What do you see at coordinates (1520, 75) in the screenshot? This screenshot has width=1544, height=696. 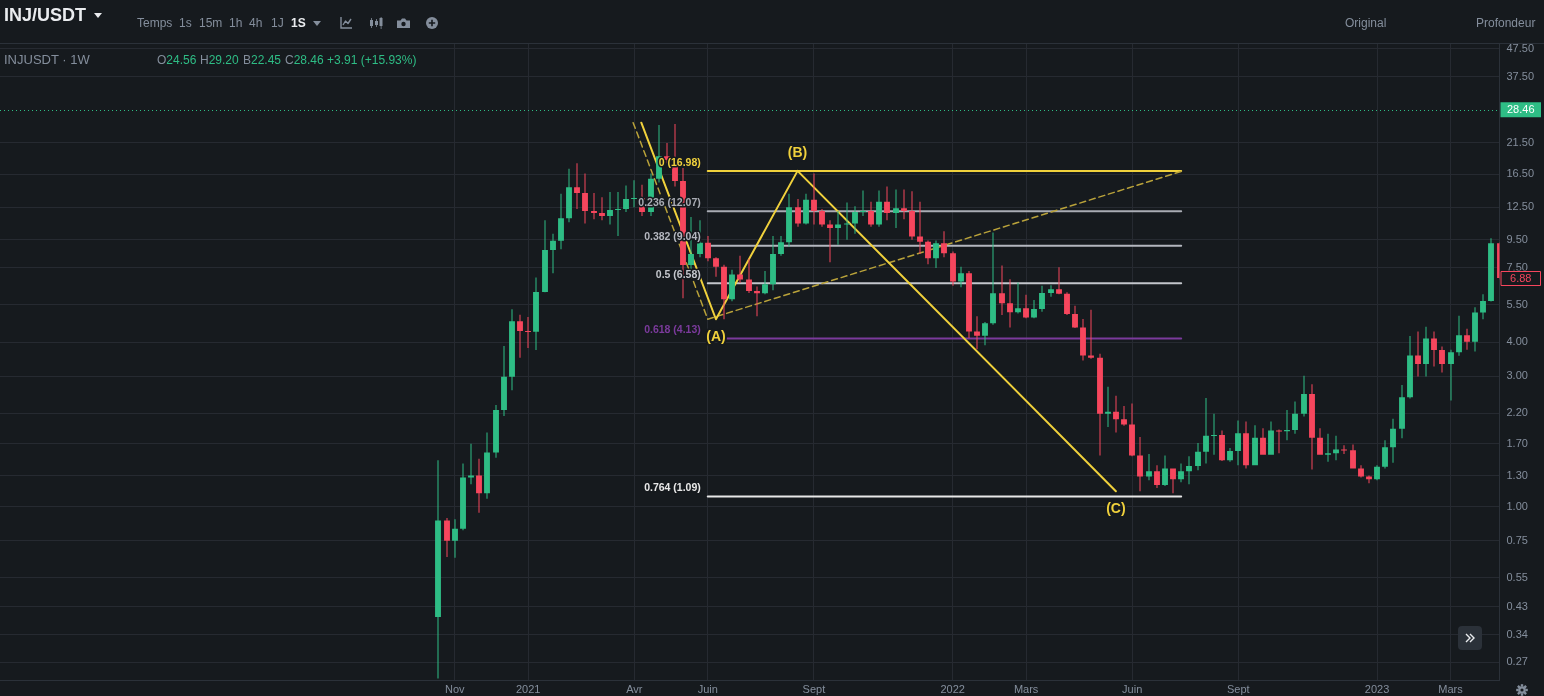 I see `y-tick-label: 37.50` at bounding box center [1520, 75].